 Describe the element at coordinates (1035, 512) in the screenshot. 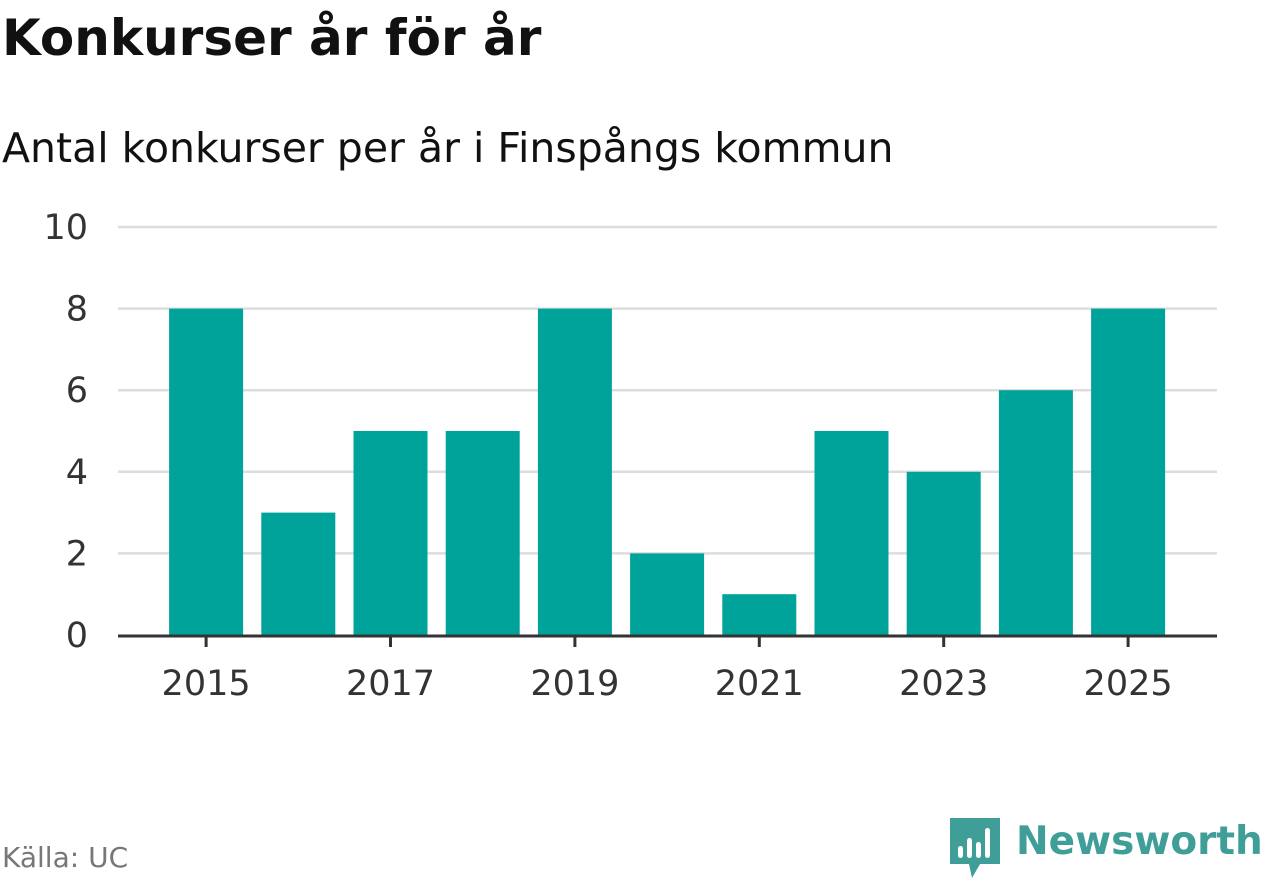

I see `bar-2024` at that location.